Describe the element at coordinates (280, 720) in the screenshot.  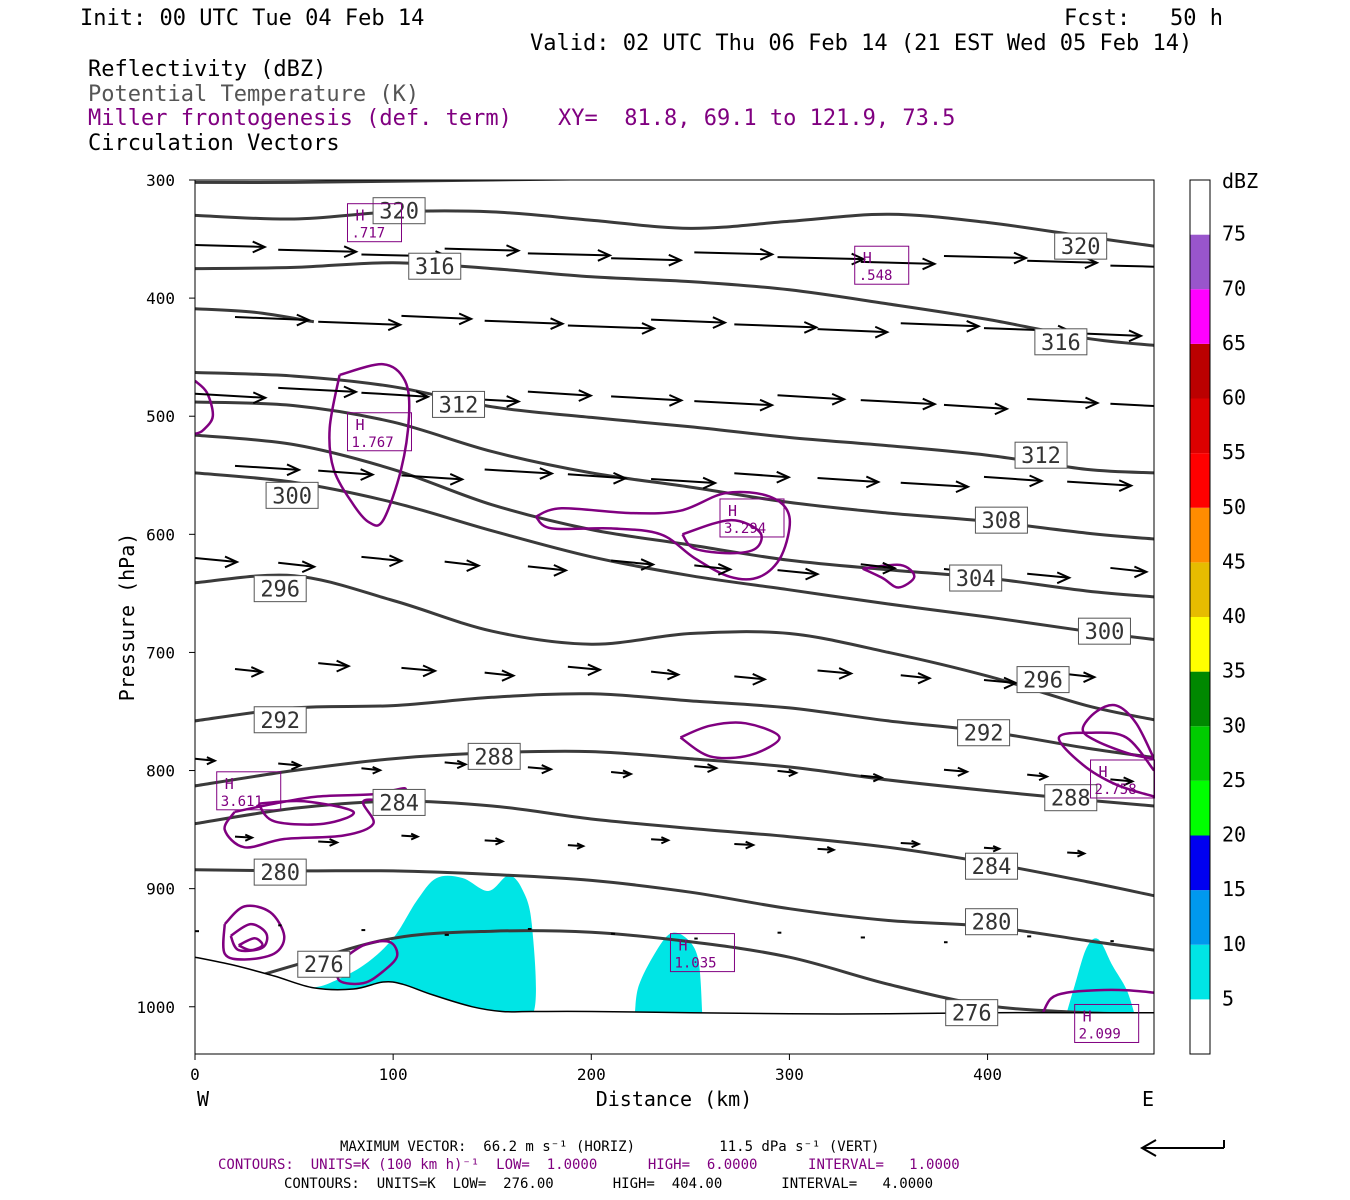
I see `theta-label-12: 292` at that location.